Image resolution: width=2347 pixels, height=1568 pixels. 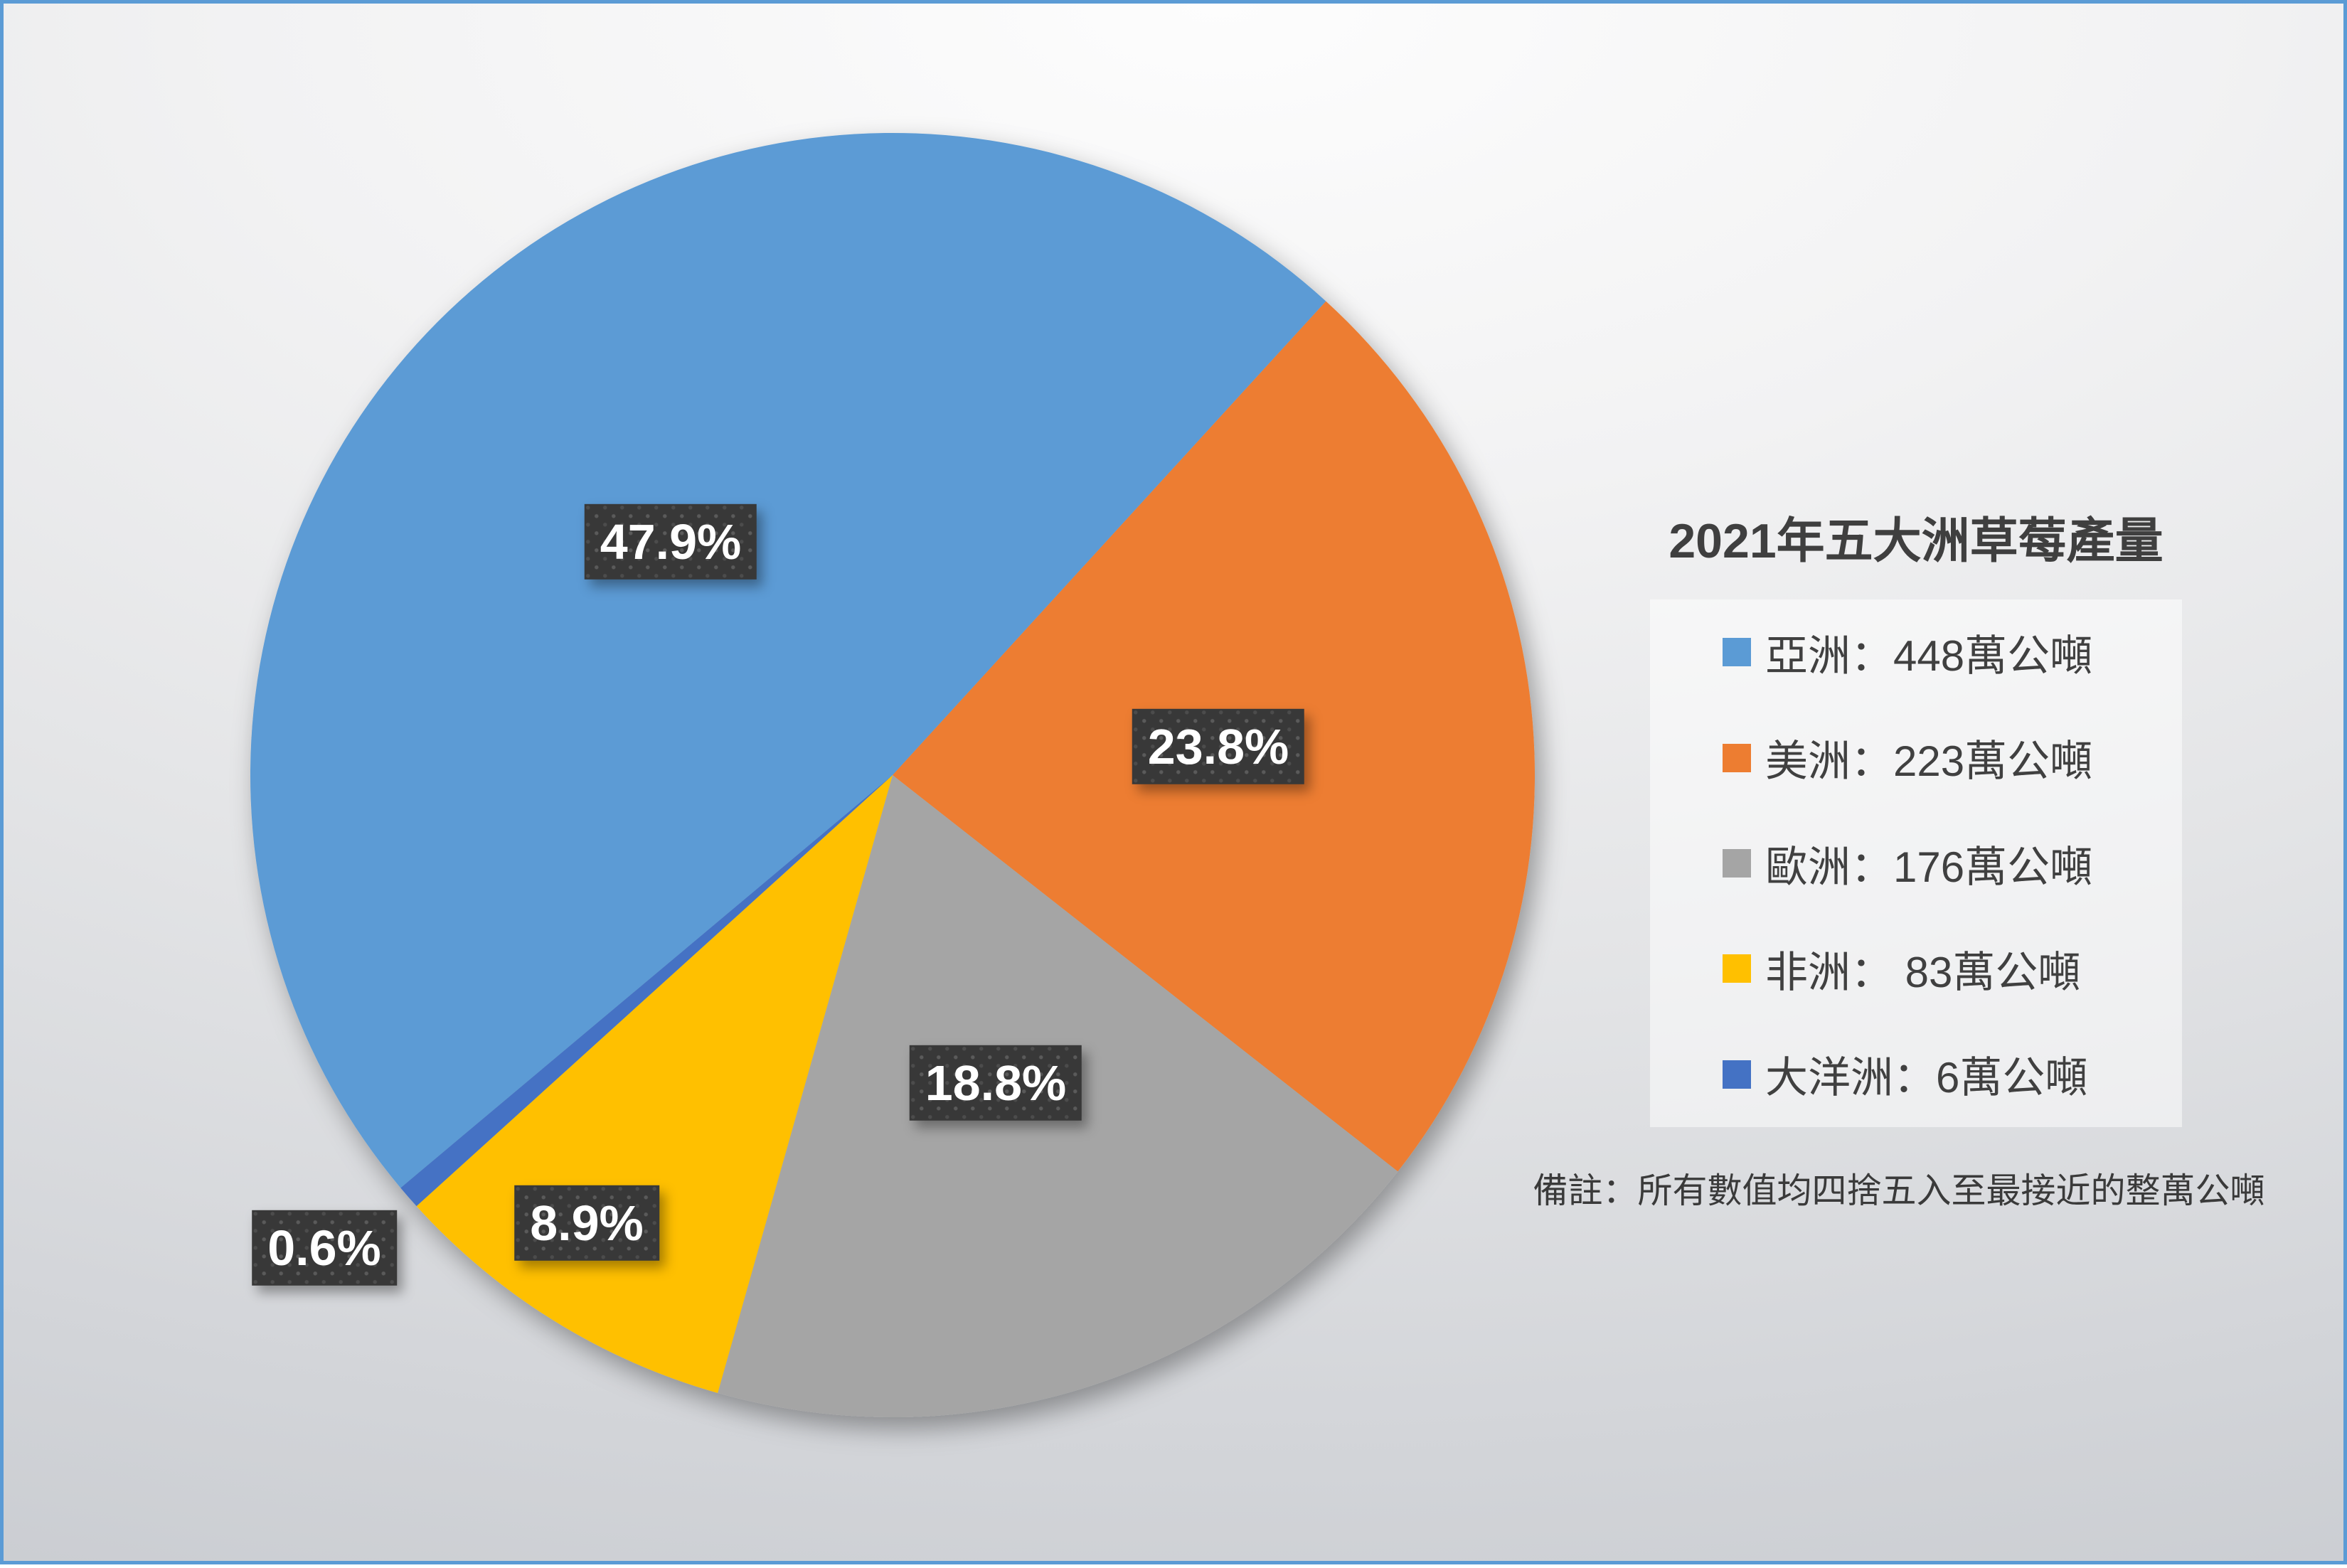 I want to click on pct-label-africa: 8.9%, so click(x=586, y=1223).